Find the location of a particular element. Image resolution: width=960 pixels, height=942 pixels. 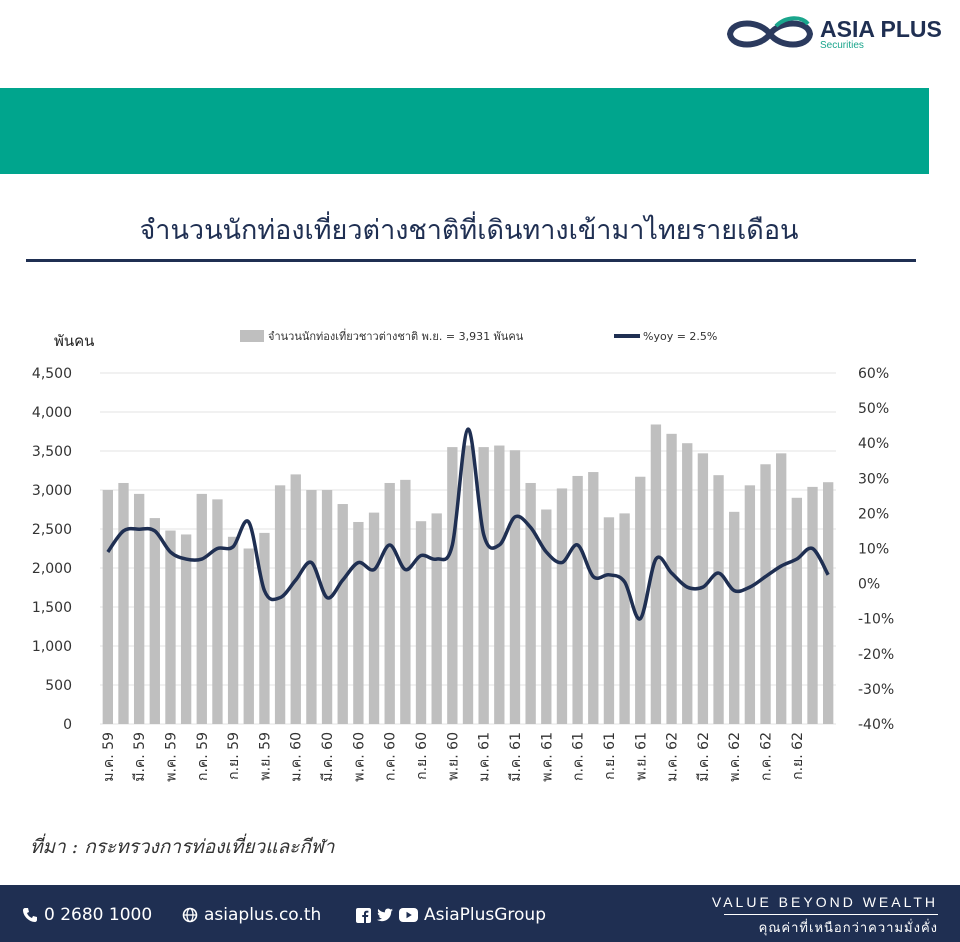

y2-tick-label: 50% is located at coordinates (873, 409).